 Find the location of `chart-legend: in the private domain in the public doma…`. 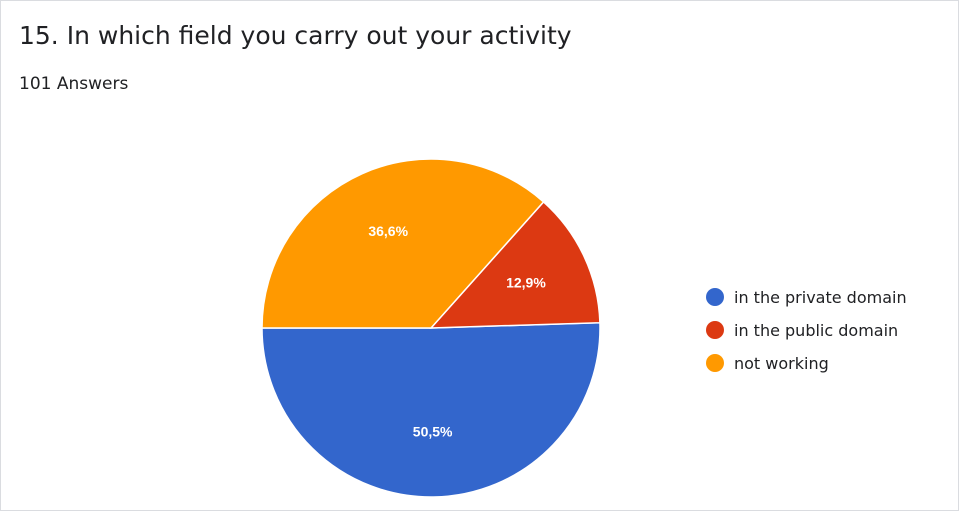

chart-legend: in the private domain in the public doma… is located at coordinates (806, 334).